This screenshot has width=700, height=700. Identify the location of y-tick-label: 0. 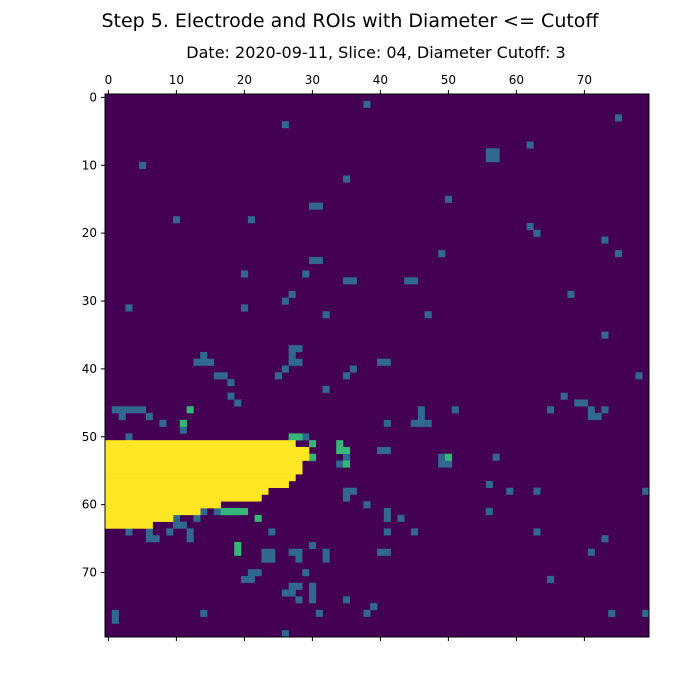
(93, 97).